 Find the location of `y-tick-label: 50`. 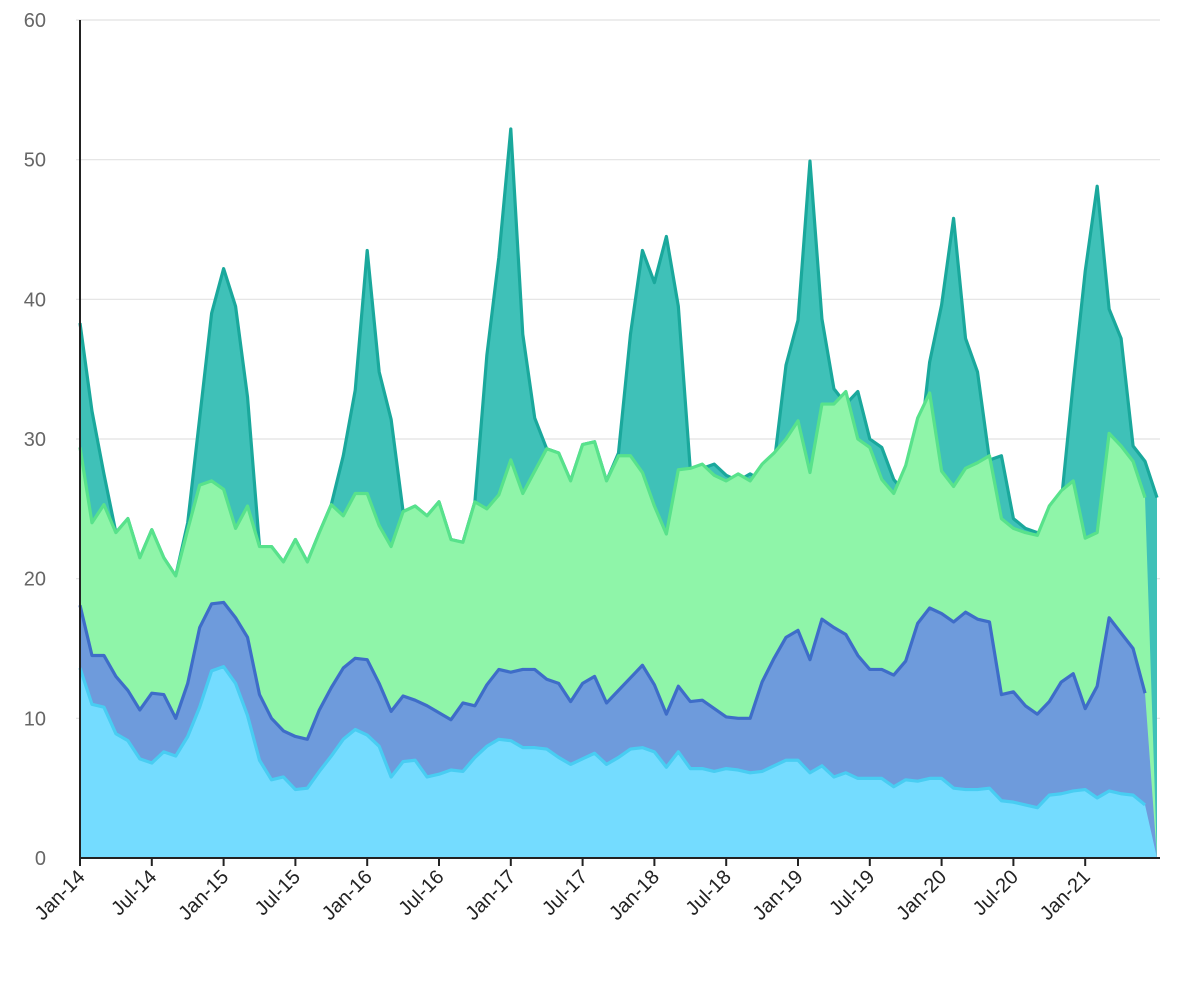

y-tick-label: 50 is located at coordinates (35, 161).